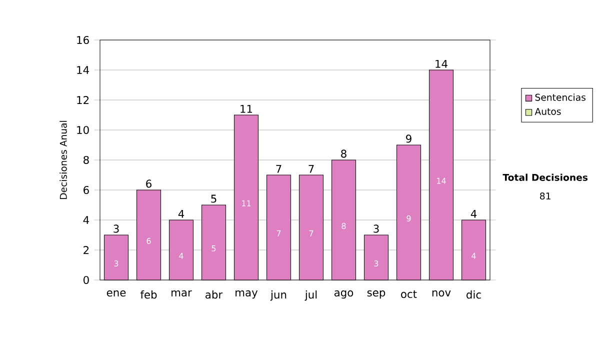  I want to click on data-label: 11, so click(246, 203).